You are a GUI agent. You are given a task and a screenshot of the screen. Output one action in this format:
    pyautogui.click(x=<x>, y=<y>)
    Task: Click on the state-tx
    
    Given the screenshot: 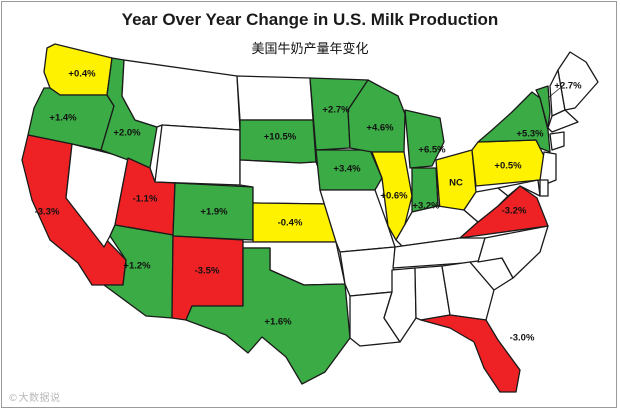 What is the action you would take?
    pyautogui.click(x=268, y=316)
    